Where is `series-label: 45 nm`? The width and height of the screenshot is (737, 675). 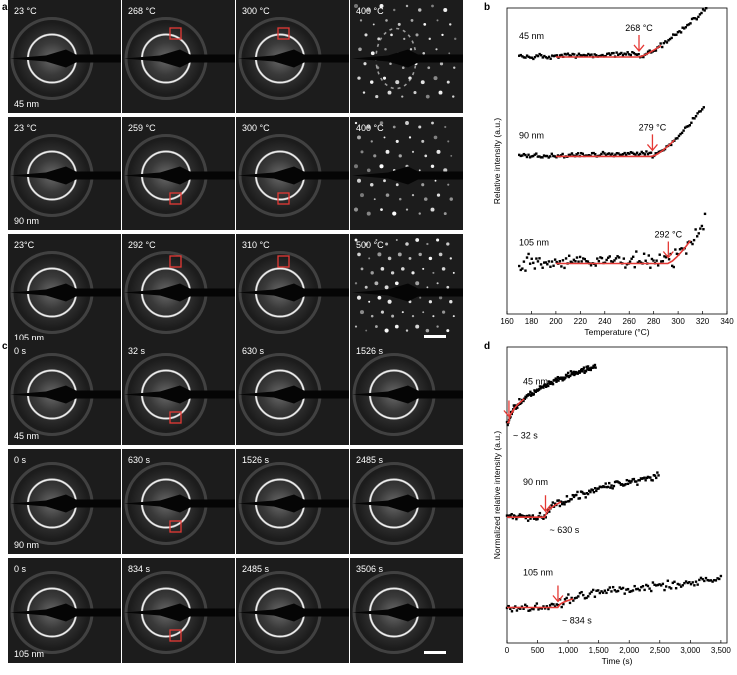 series-label: 45 nm is located at coordinates (531, 36).